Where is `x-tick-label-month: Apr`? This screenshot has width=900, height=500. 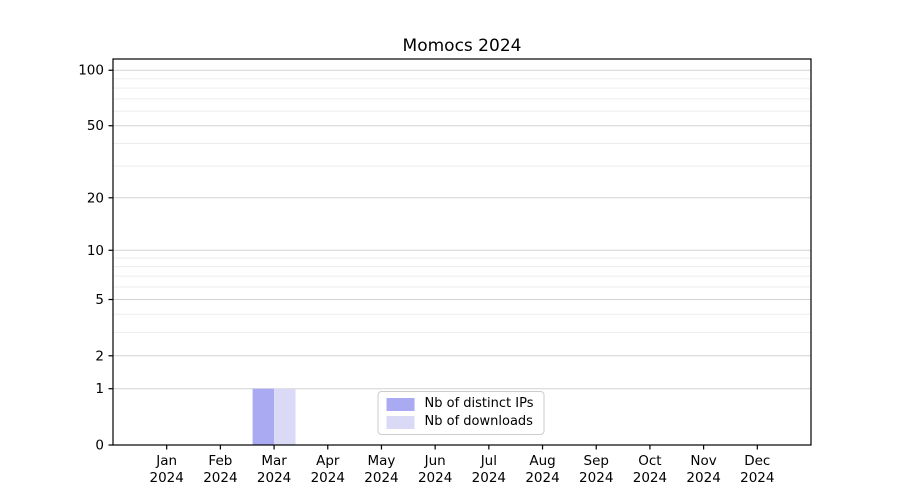 x-tick-label-month: Apr is located at coordinates (328, 461).